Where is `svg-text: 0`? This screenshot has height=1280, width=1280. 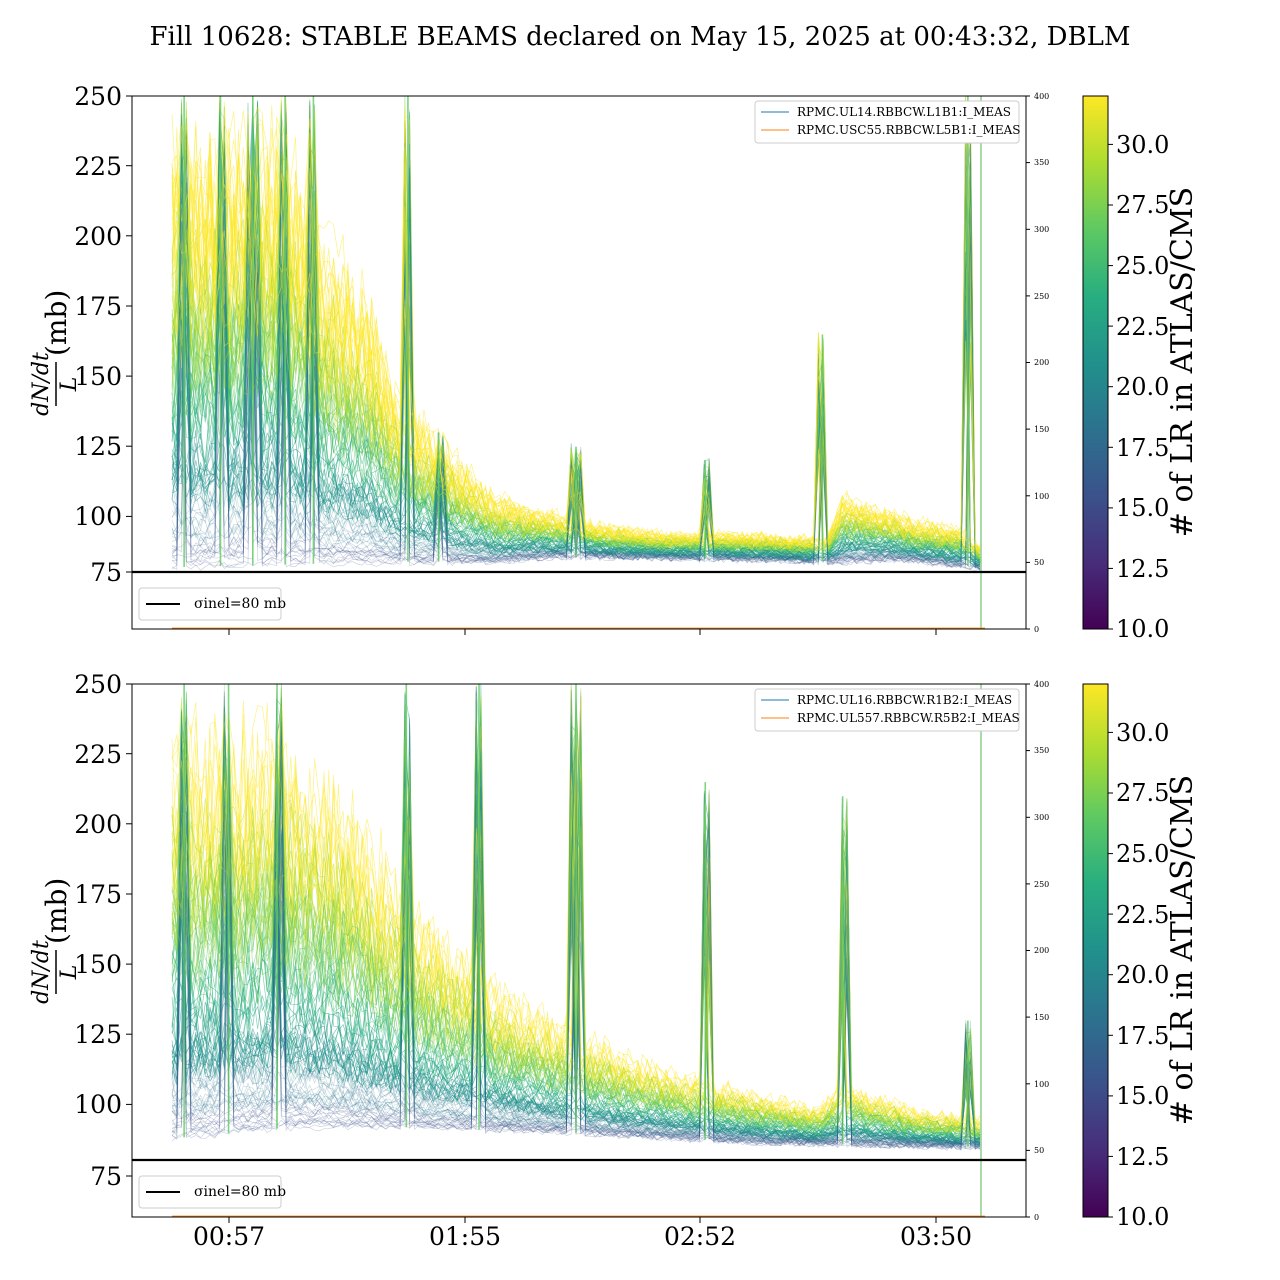 svg-text: 0 is located at coordinates (1036, 1217).